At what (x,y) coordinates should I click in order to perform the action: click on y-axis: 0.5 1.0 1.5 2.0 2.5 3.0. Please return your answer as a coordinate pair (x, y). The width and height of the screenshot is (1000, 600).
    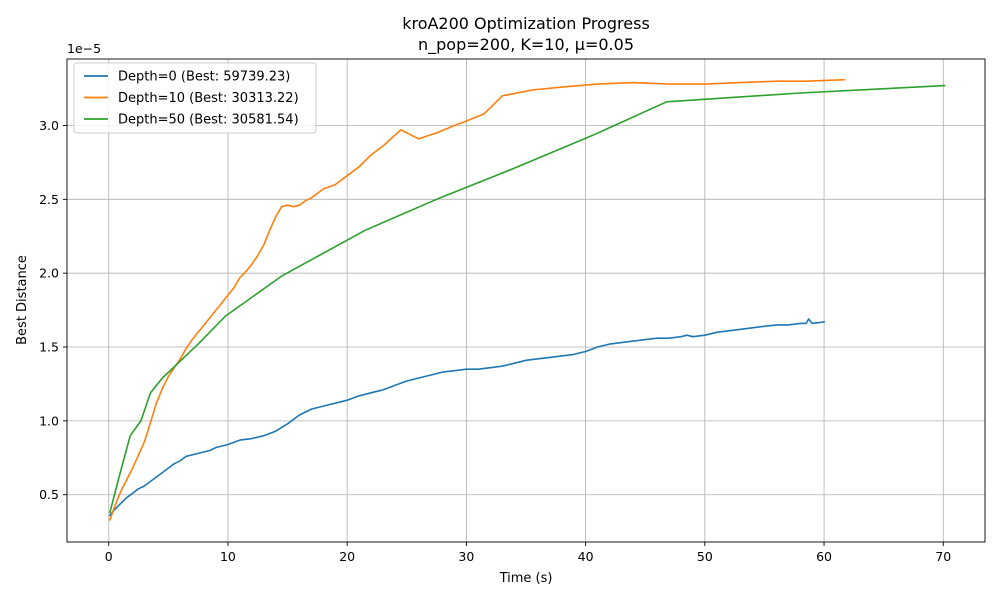
    Looking at the image, I should click on (53, 310).